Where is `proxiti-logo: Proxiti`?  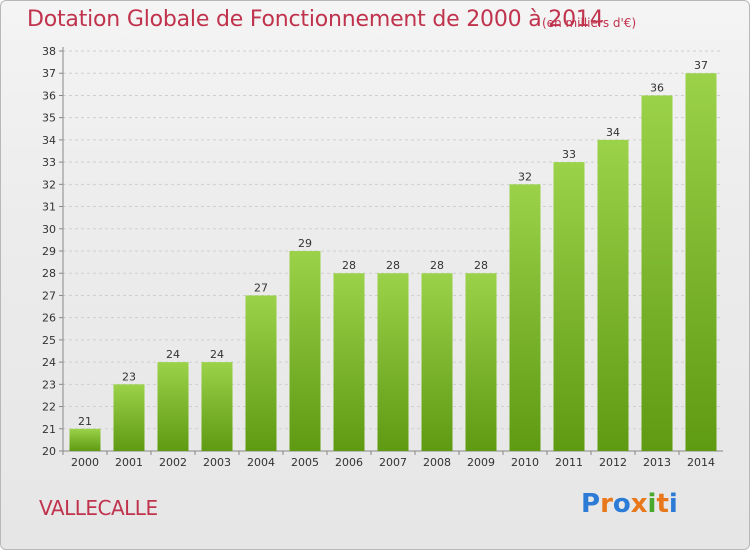
proxiti-logo: Proxiti is located at coordinates (629, 504).